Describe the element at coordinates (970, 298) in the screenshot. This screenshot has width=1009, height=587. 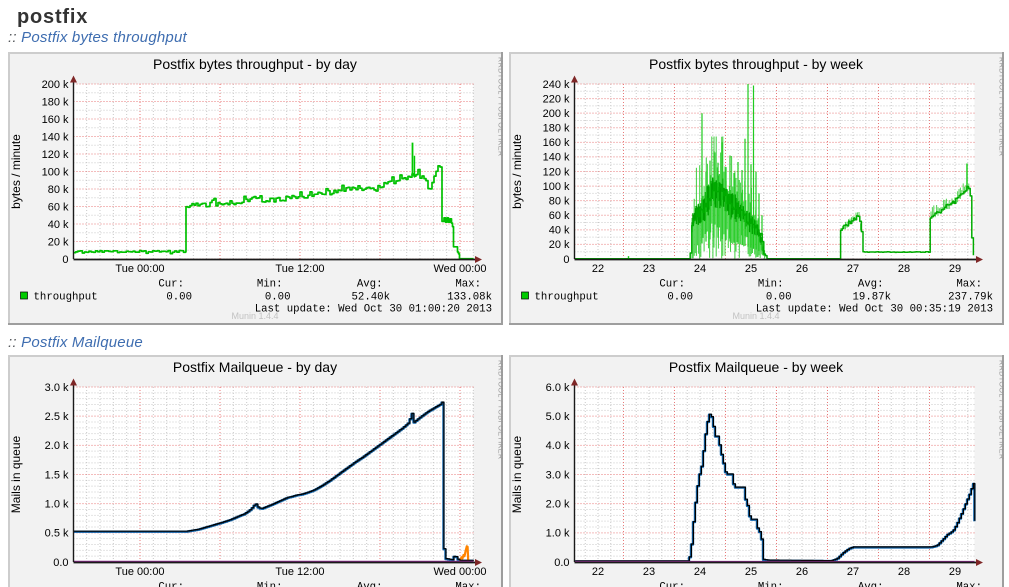
I see `svg-text: 237.79k` at that location.